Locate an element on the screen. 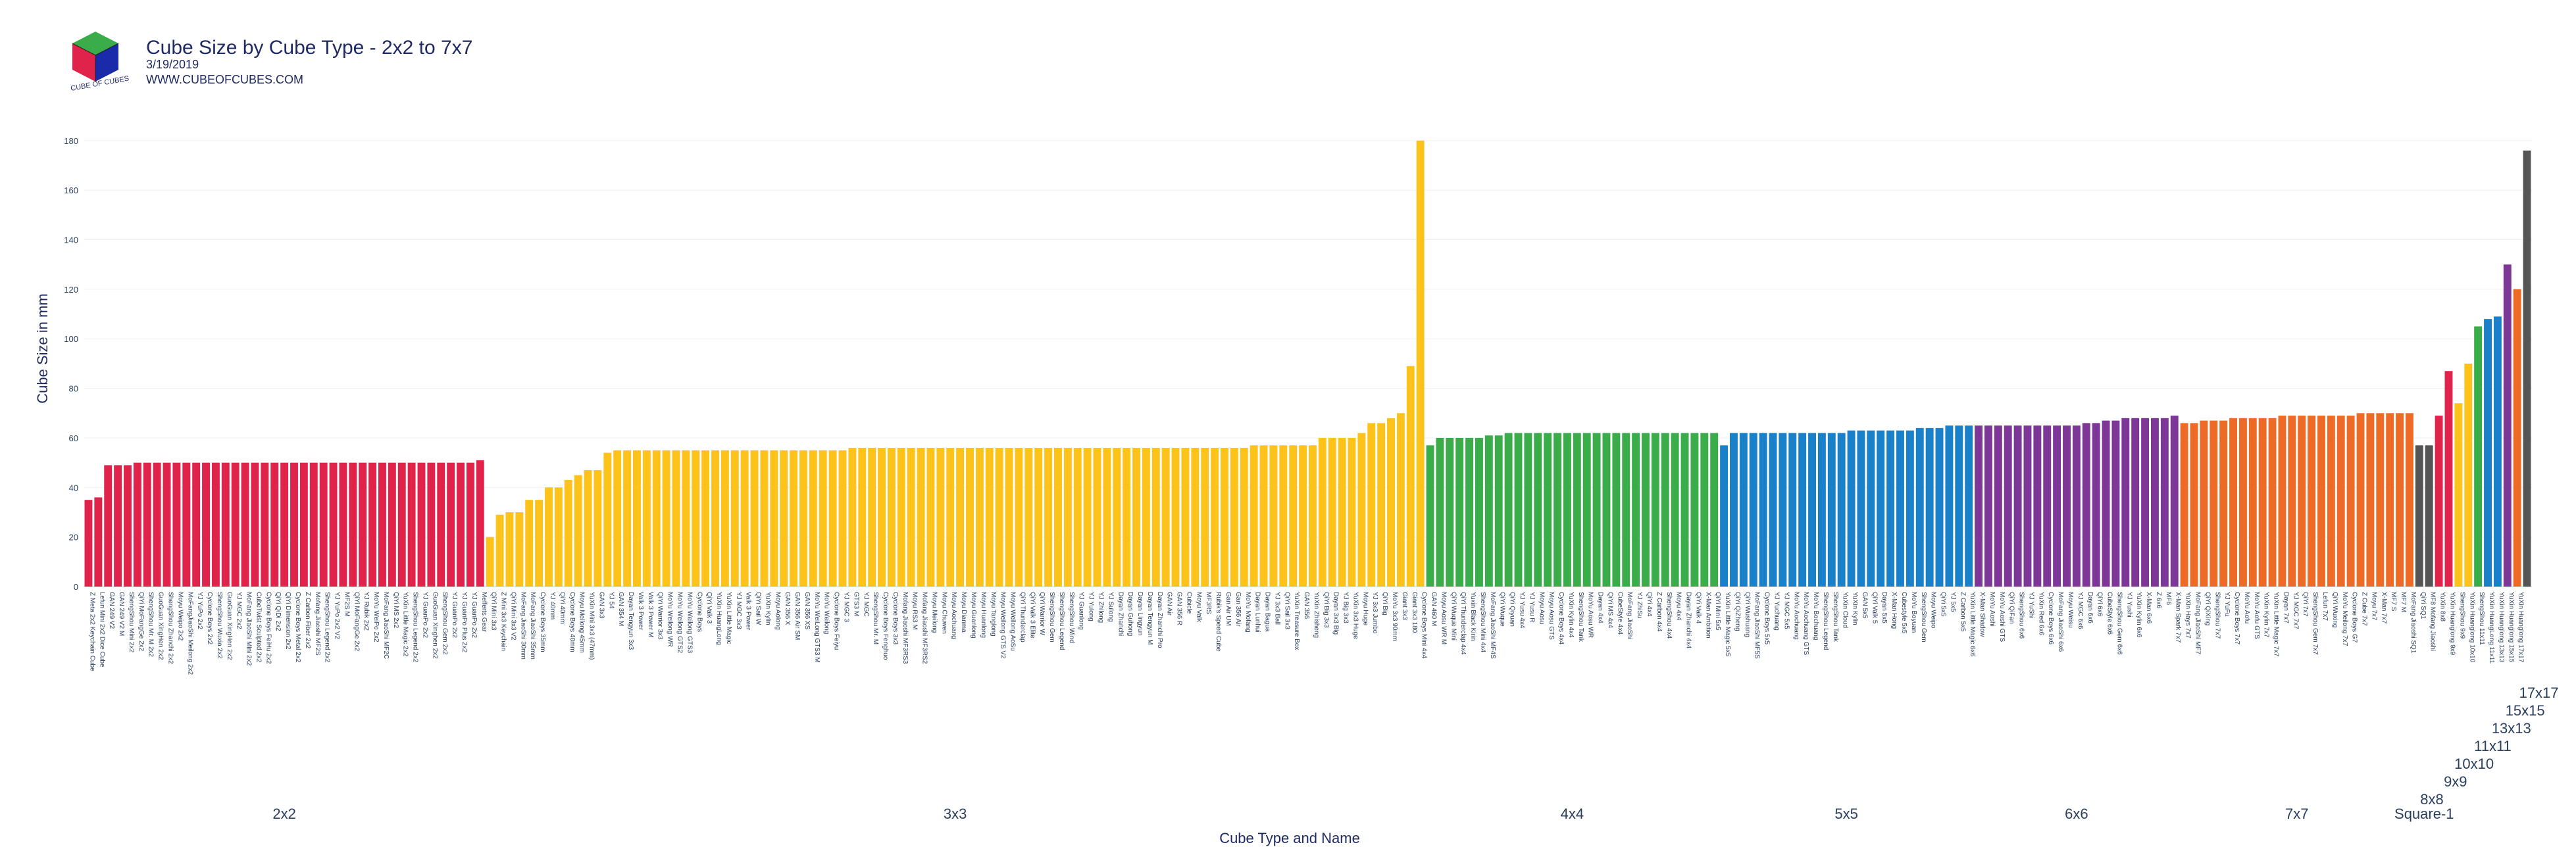 The image size is (2576, 847). bar-11x11 is located at coordinates (2497, 452).